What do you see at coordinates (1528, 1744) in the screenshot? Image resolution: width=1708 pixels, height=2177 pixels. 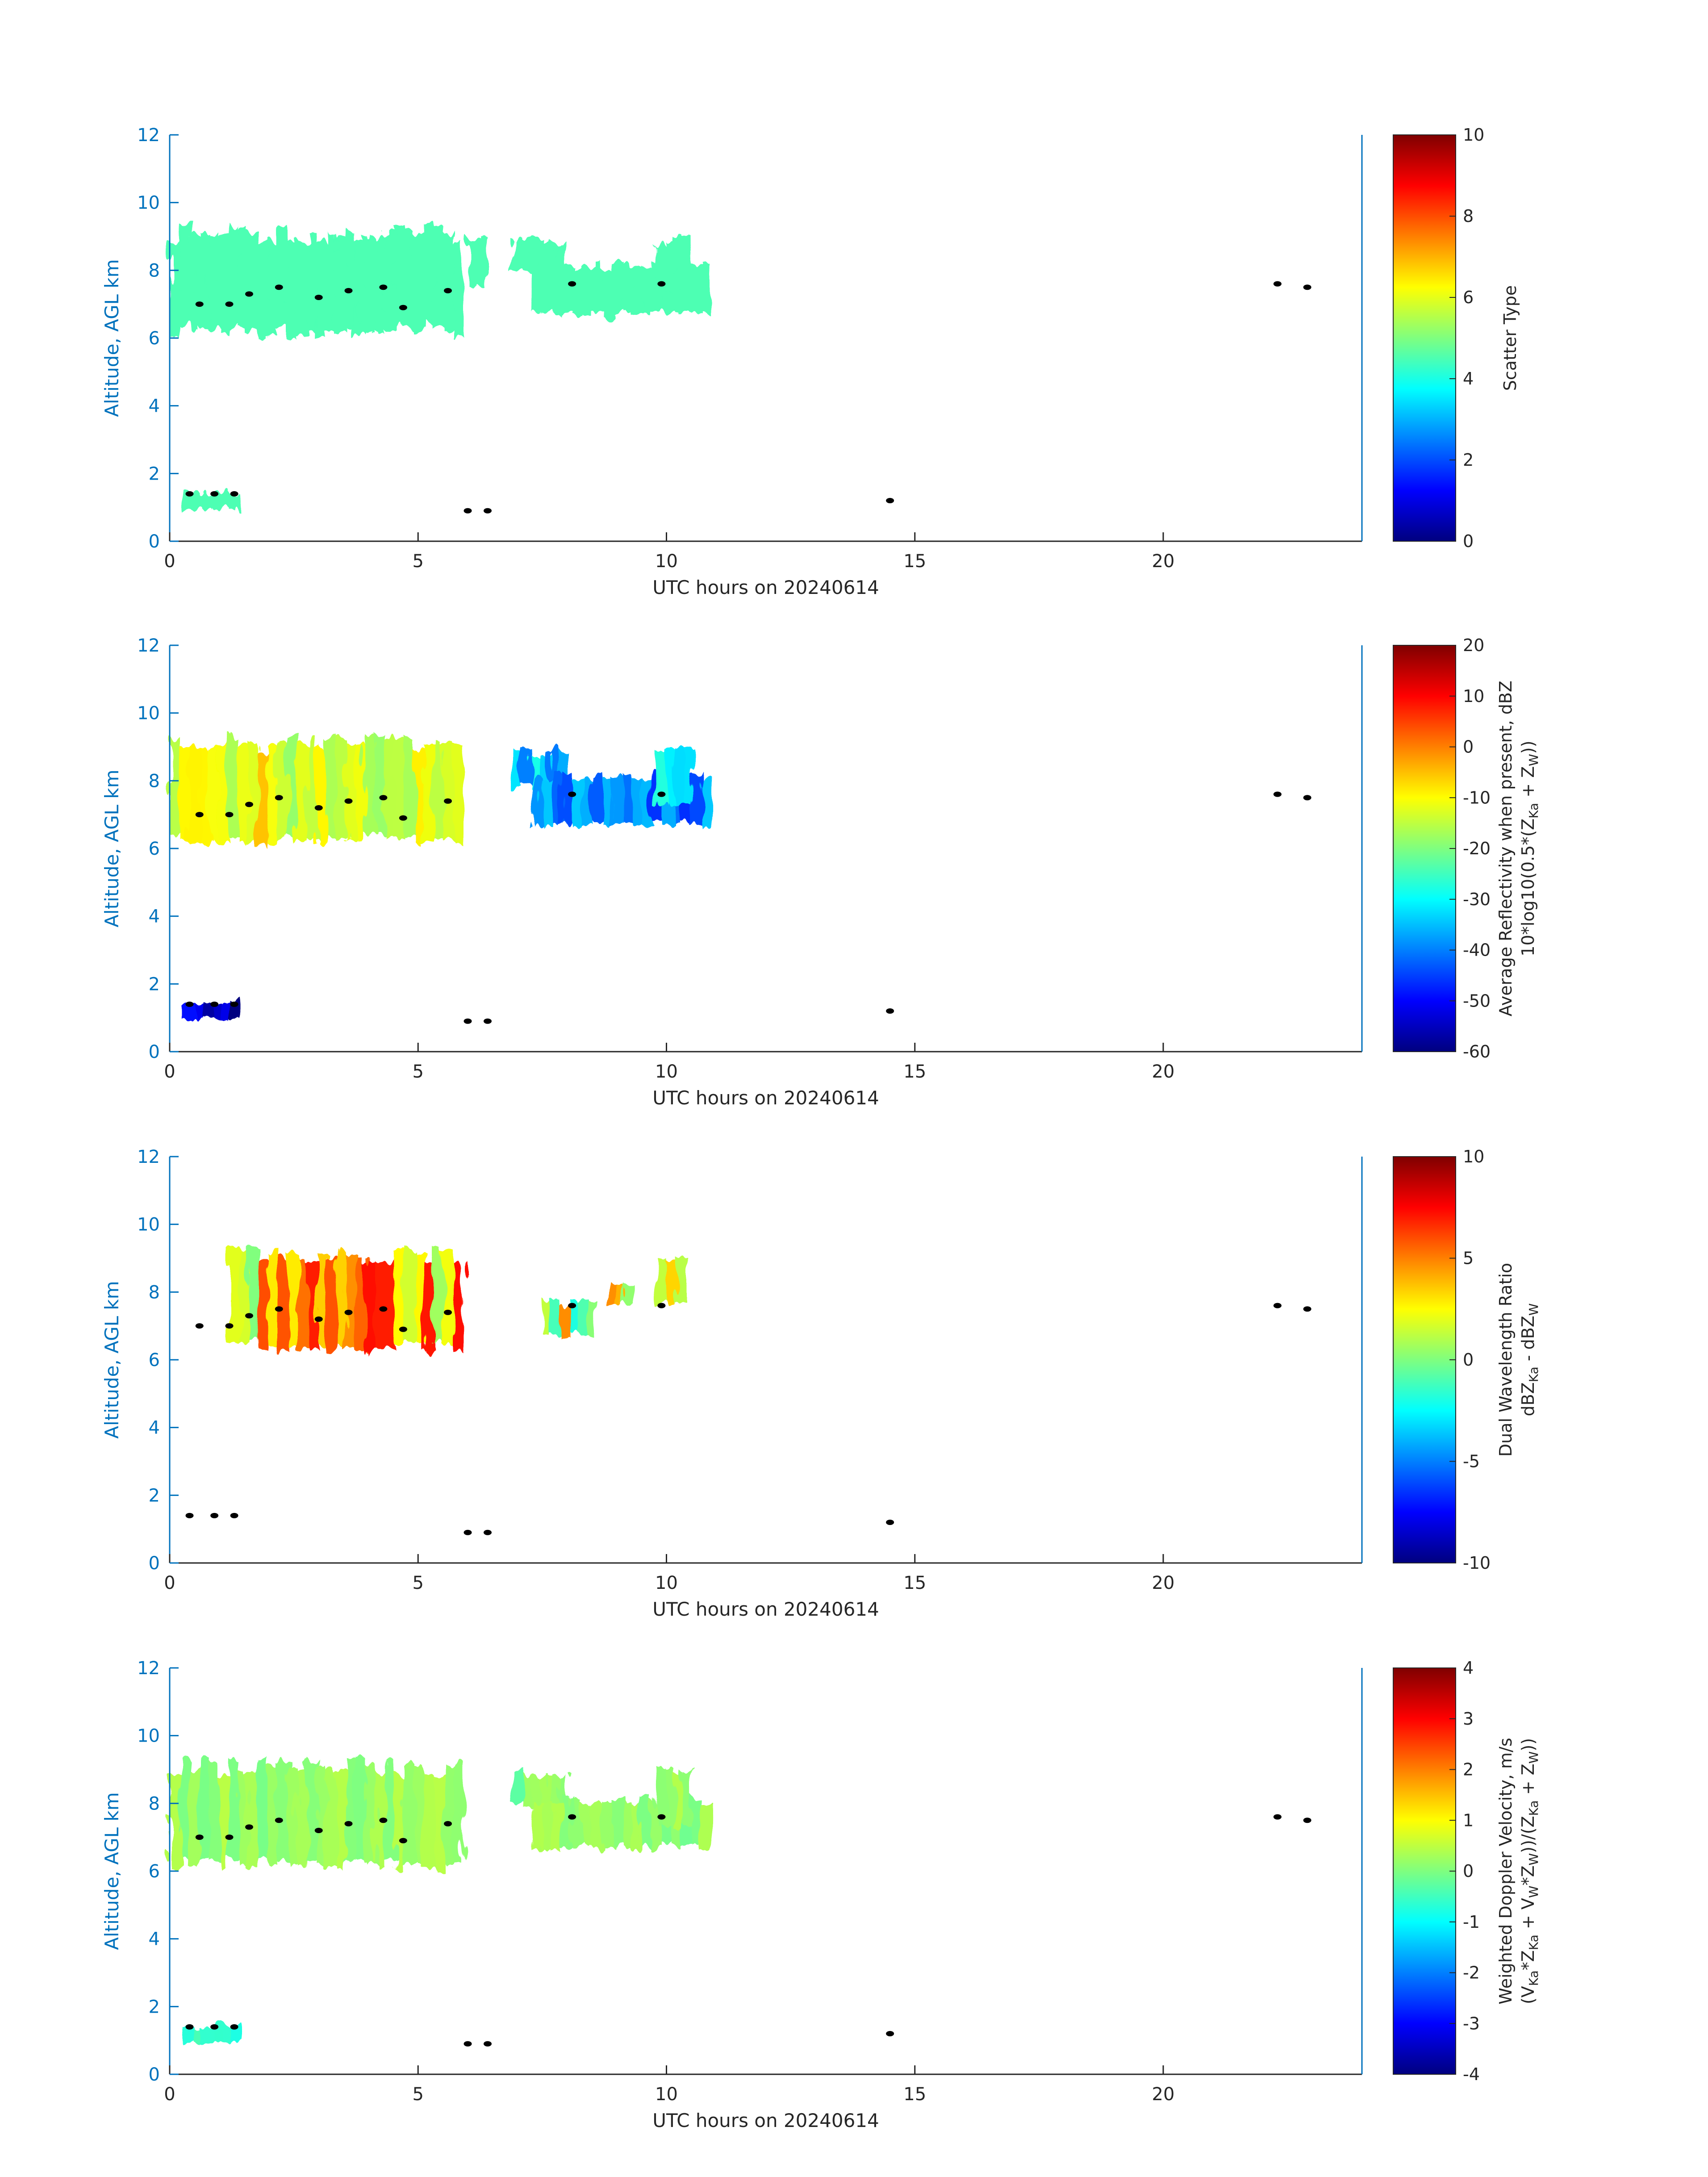 I see `colorbar-label-part: ))` at bounding box center [1528, 1744].